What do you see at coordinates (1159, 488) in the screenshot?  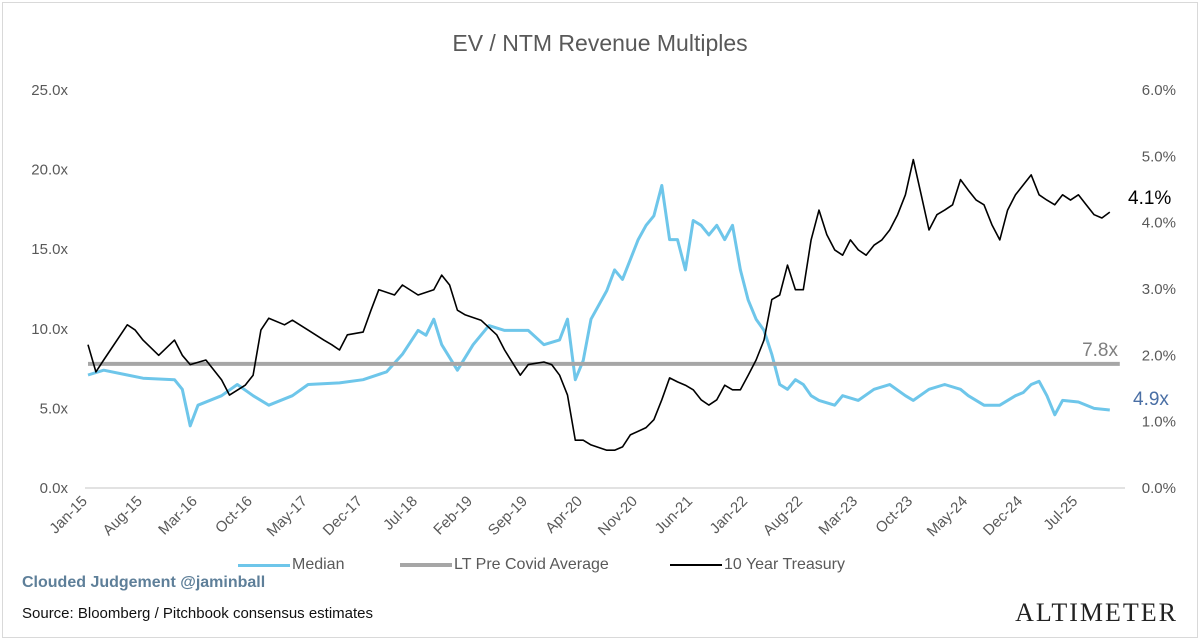 I see `y-right-tick-label: 0.0%` at bounding box center [1159, 488].